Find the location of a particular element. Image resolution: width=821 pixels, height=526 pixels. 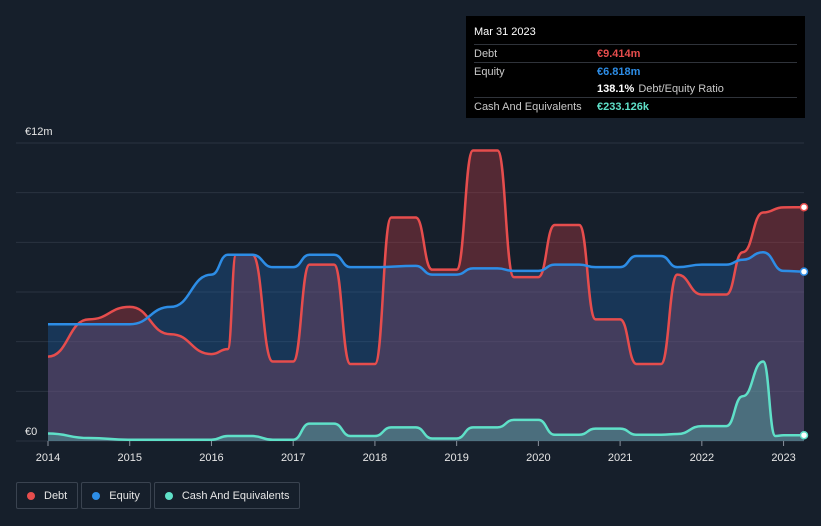

legend-item-cash: Cash And Equivalents is located at coordinates (227, 495).